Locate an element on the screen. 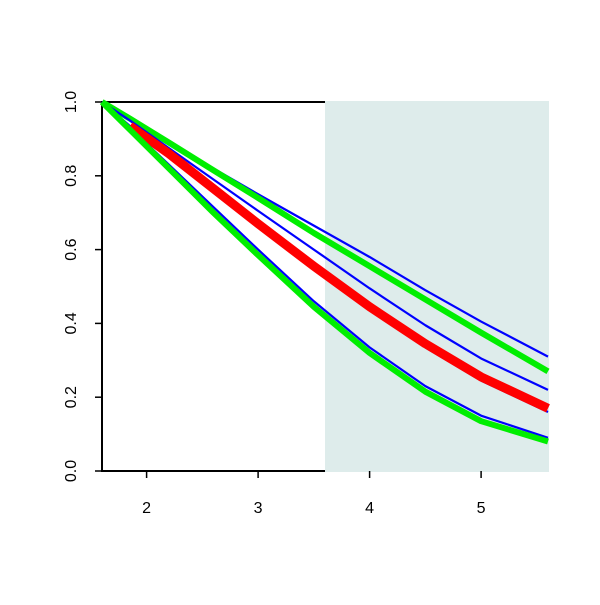 The image size is (600, 605). x-tick-label: 3 is located at coordinates (258, 508).